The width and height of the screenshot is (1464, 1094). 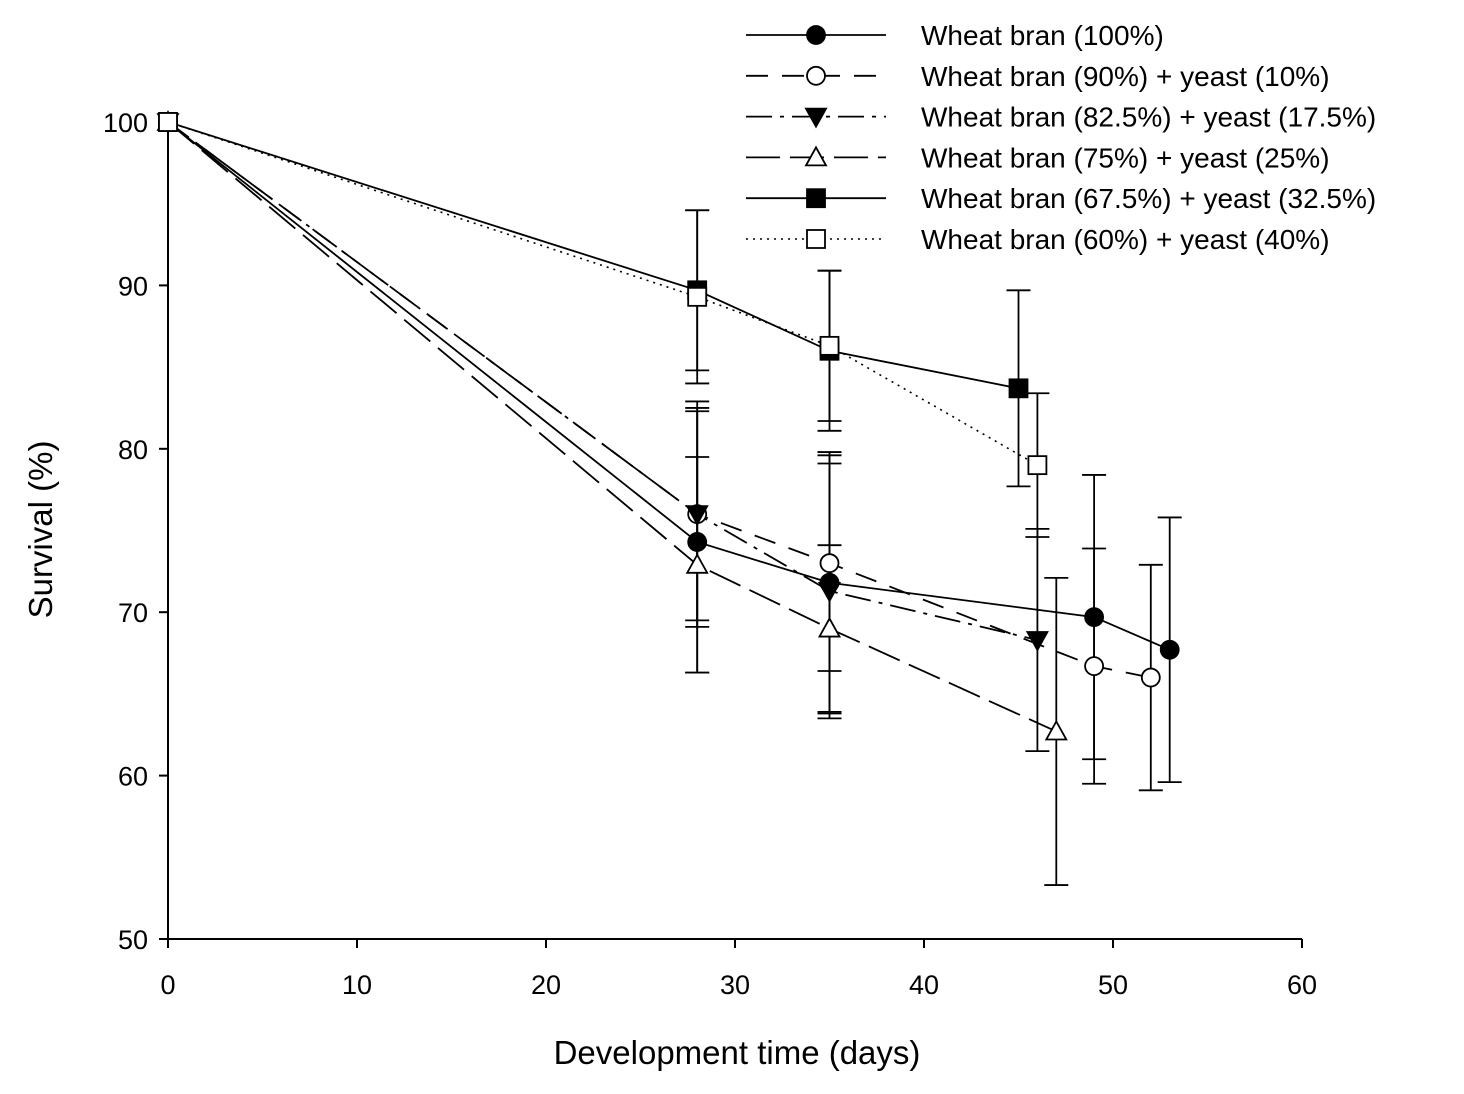 I want to click on legend-item: Wheat bran (82.5%) + yeast (17.5%), so click(x=1061, y=117).